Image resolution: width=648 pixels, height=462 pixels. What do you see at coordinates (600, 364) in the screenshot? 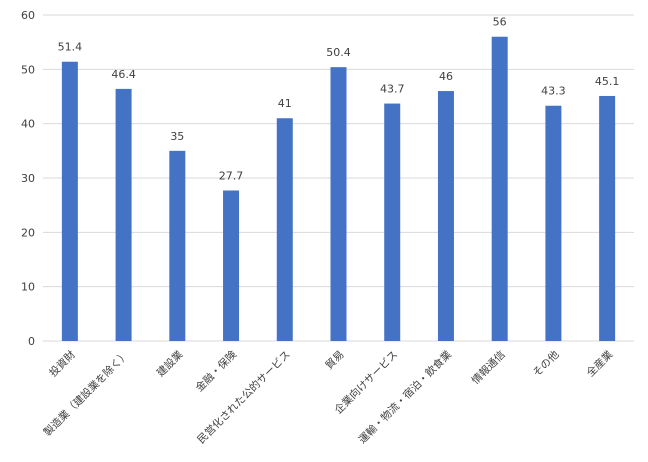
I see `x-category-label: 全産業` at bounding box center [600, 364].